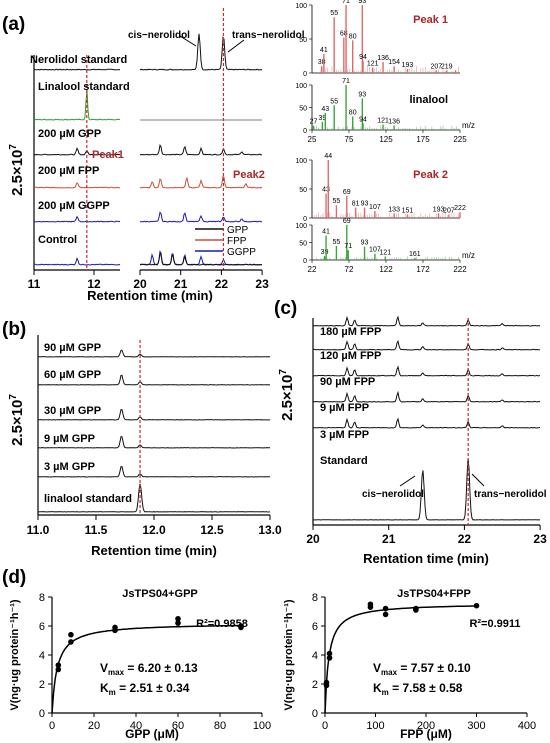  Describe the element at coordinates (270, 530) in the screenshot. I see `x-tick-label-b: 13.0` at that location.